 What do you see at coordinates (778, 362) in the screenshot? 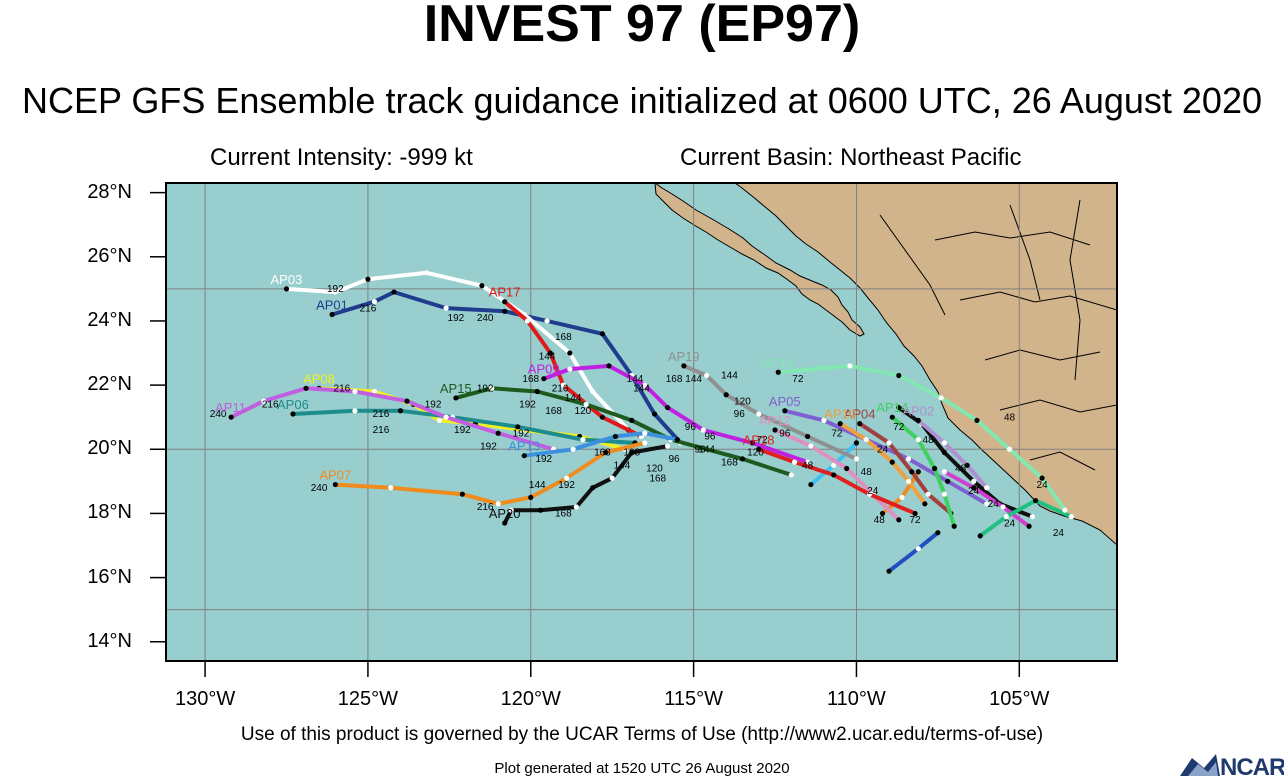
I see `member-label: AP16` at bounding box center [778, 362].